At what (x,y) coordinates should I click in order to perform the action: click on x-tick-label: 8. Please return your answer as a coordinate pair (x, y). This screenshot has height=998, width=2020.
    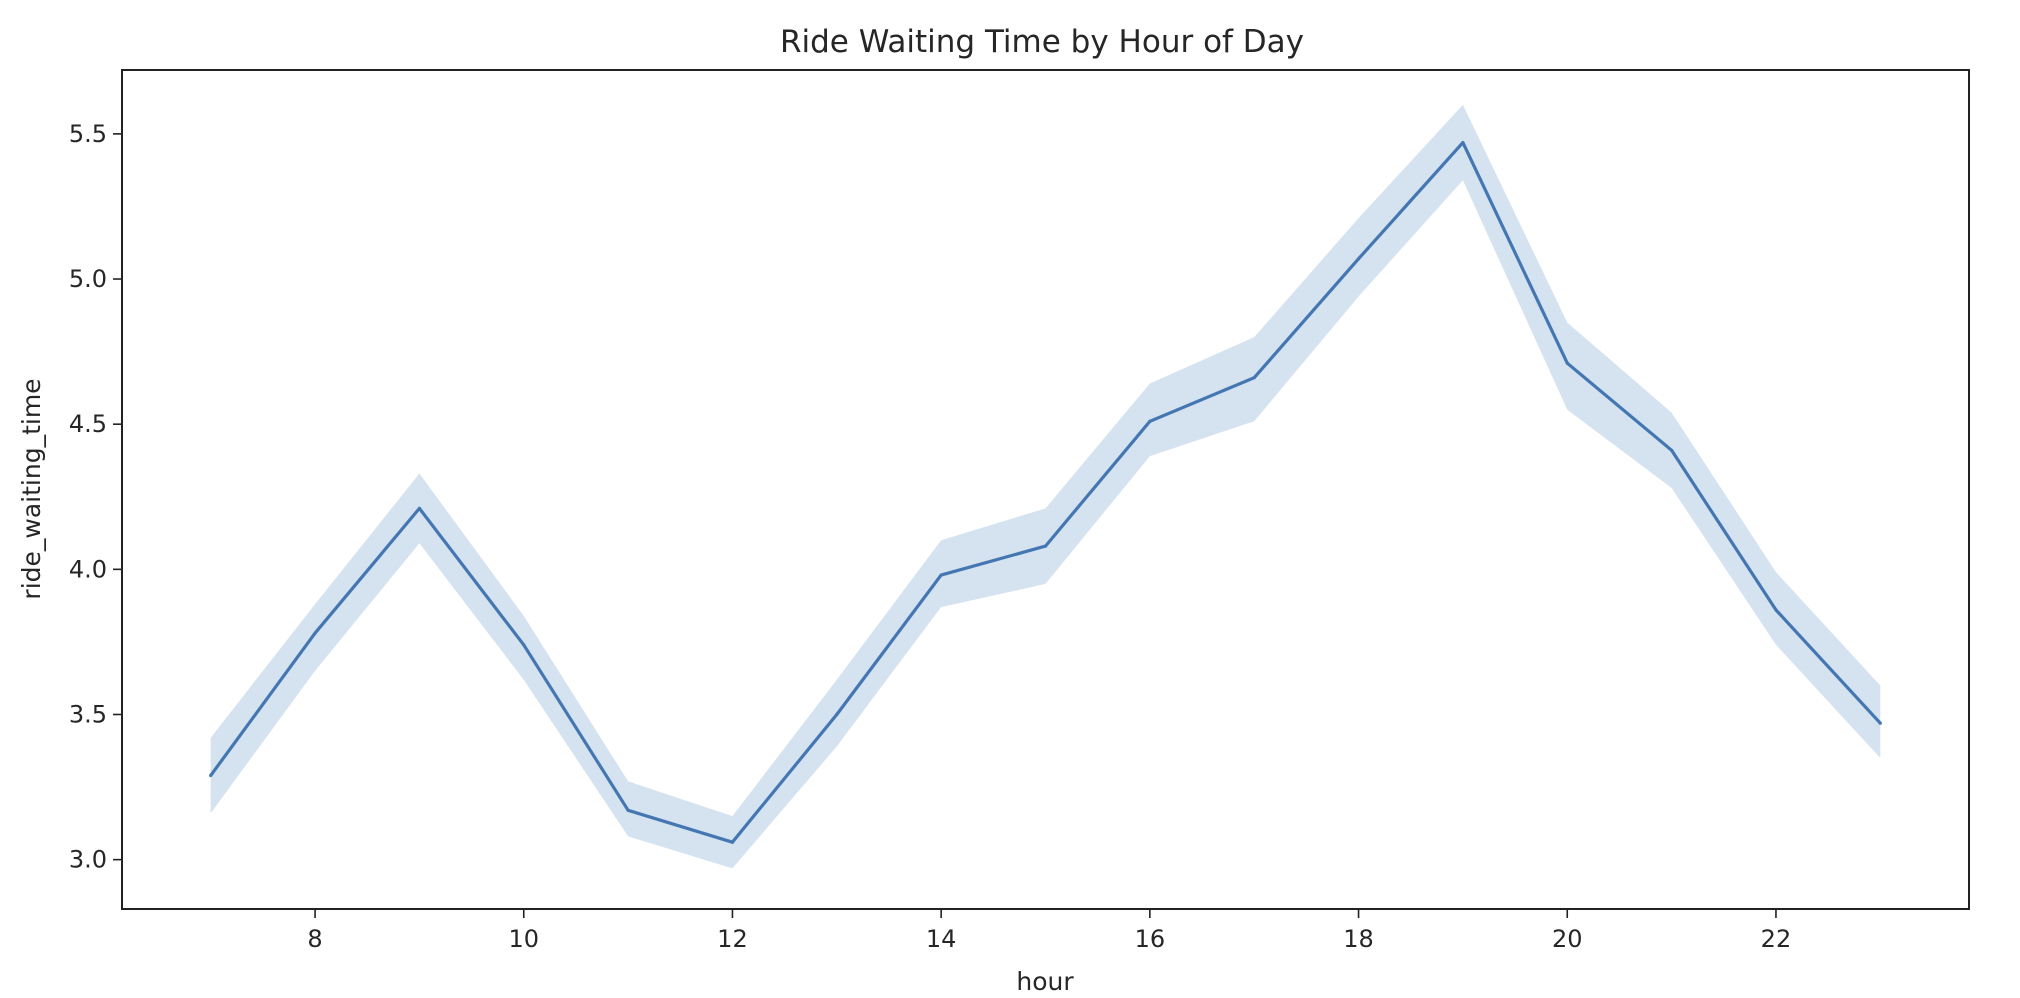
    Looking at the image, I should click on (314, 939).